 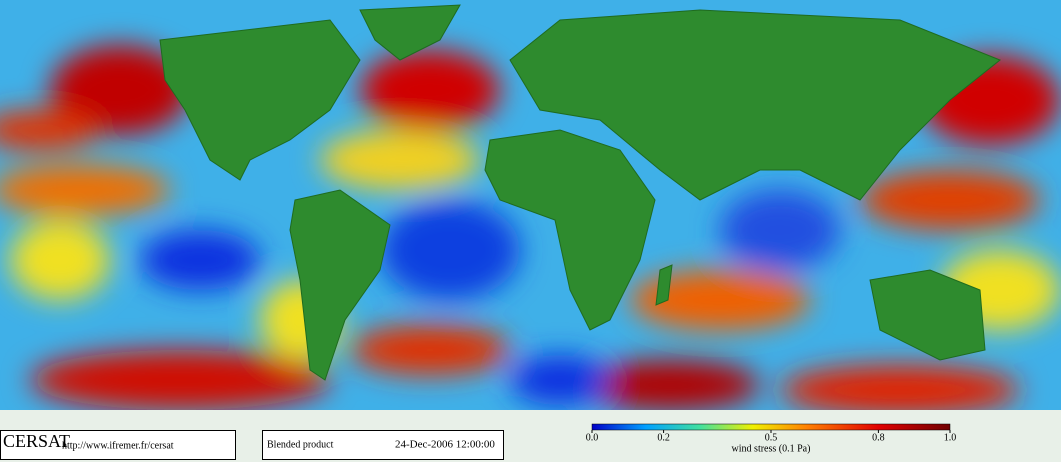 What do you see at coordinates (383, 445) in the screenshot?
I see `product-box` at bounding box center [383, 445].